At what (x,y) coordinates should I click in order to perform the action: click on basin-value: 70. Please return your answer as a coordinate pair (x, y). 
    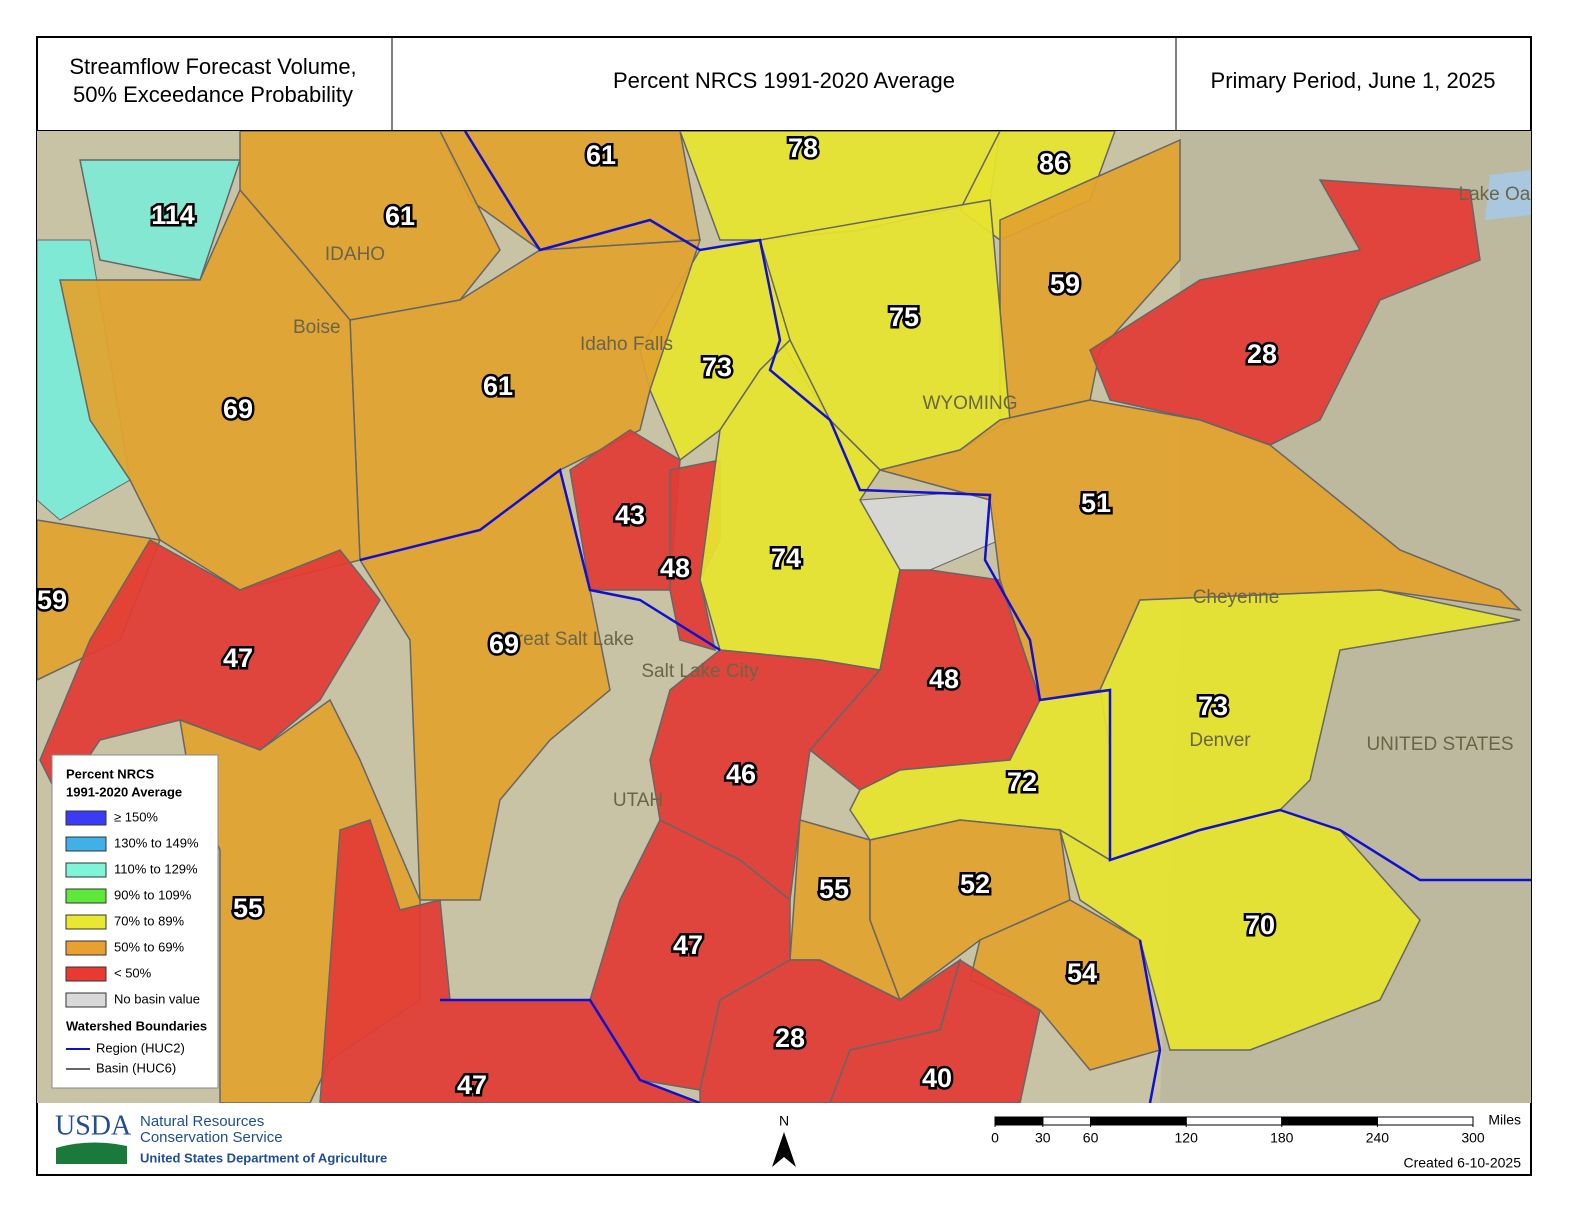
    Looking at the image, I should click on (1260, 925).